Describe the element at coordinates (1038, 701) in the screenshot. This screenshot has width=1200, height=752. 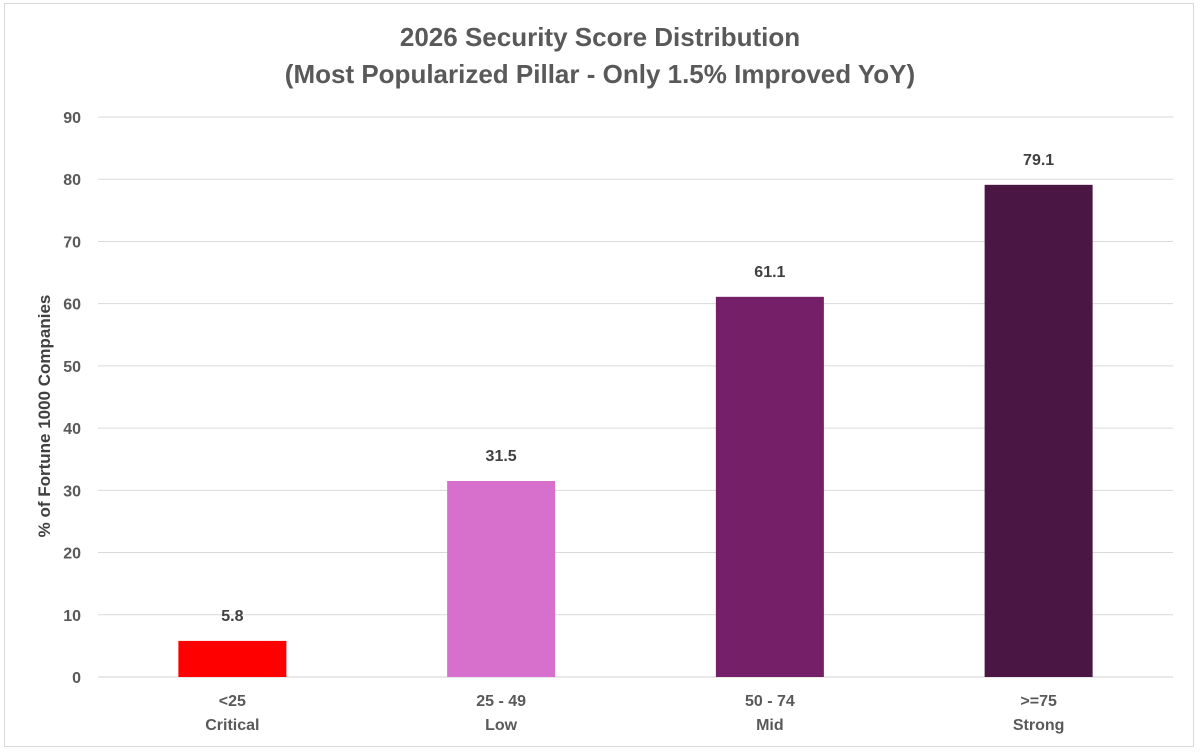
I see `x-tick-label: >=75` at that location.